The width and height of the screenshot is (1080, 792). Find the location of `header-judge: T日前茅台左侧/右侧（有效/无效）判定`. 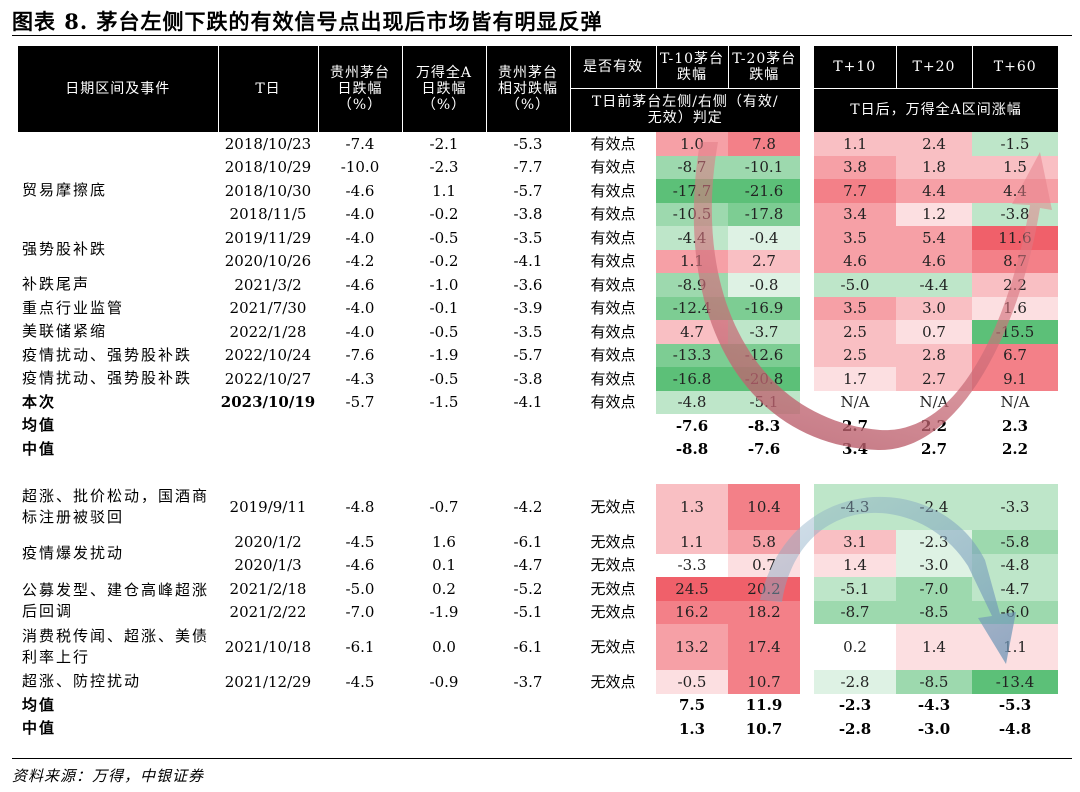

header-judge: T日前茅台左侧/右侧（有效/无效）判定 is located at coordinates (684, 110).